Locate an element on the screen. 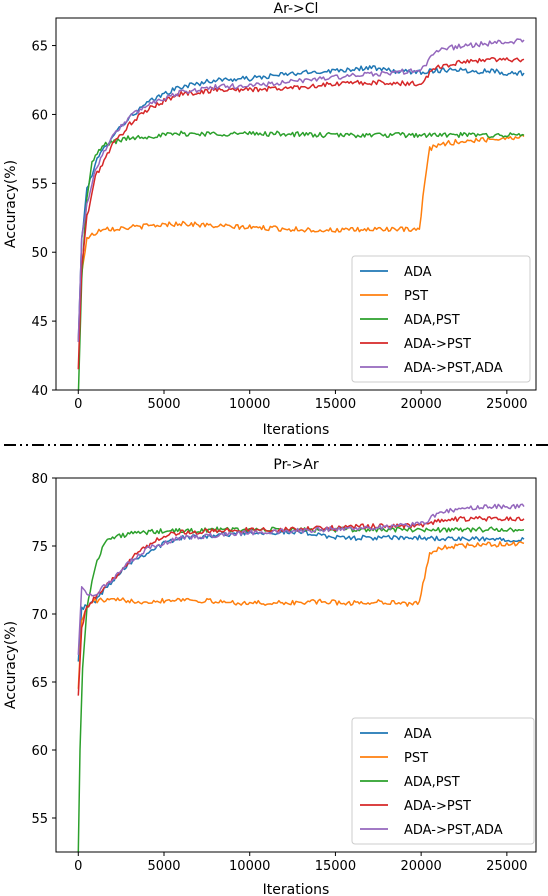 This screenshot has height=896, width=548. y-tick-label: 75 is located at coordinates (39, 547).